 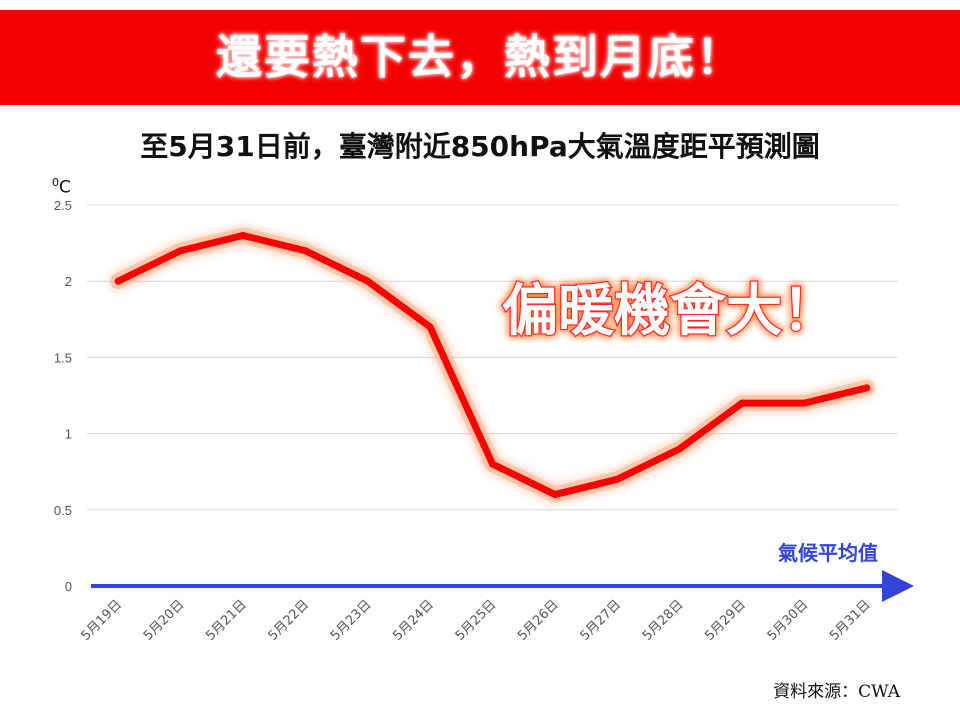 I want to click on y-axis-unit: 0C, so click(x=61, y=187).